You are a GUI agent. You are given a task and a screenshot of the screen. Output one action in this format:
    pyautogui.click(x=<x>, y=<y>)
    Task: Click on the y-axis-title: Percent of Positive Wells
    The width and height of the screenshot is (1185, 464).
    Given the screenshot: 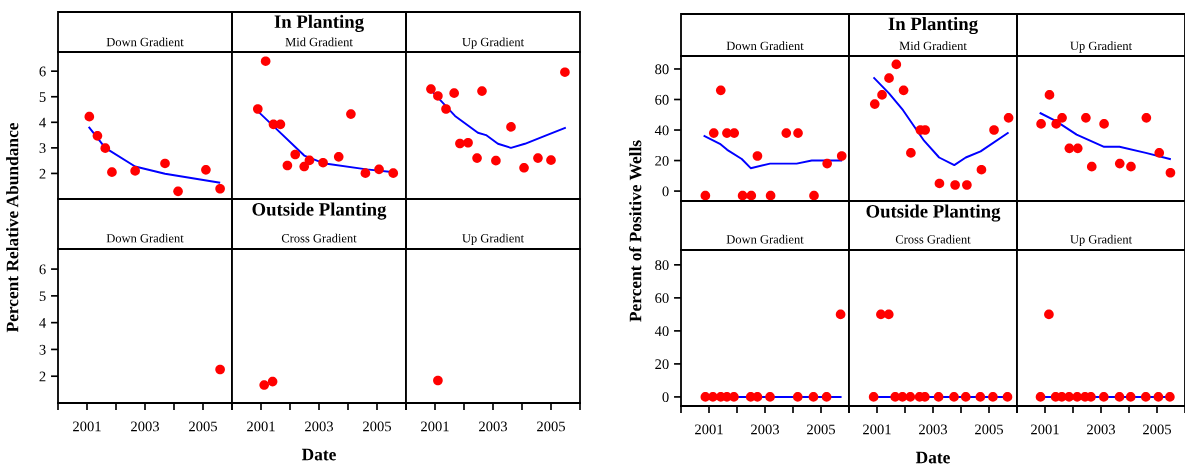 What is the action you would take?
    pyautogui.click(x=635, y=231)
    